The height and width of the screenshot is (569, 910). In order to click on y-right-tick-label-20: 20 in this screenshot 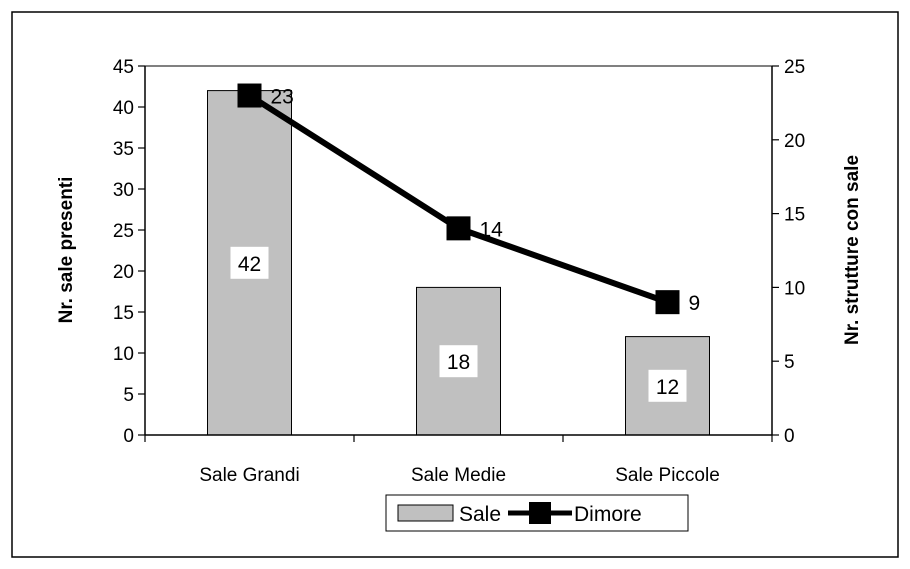, I will do `click(794, 141)`.